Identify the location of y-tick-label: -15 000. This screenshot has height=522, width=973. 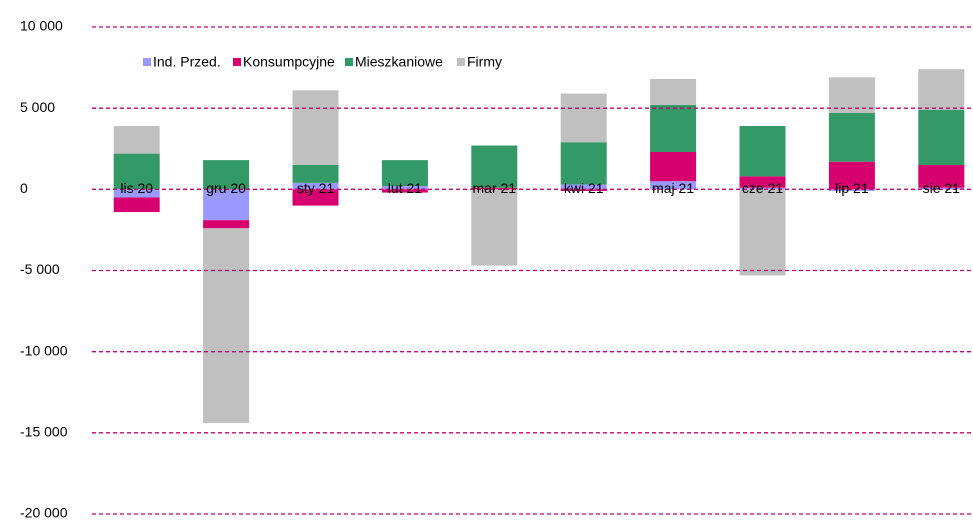
(44, 432).